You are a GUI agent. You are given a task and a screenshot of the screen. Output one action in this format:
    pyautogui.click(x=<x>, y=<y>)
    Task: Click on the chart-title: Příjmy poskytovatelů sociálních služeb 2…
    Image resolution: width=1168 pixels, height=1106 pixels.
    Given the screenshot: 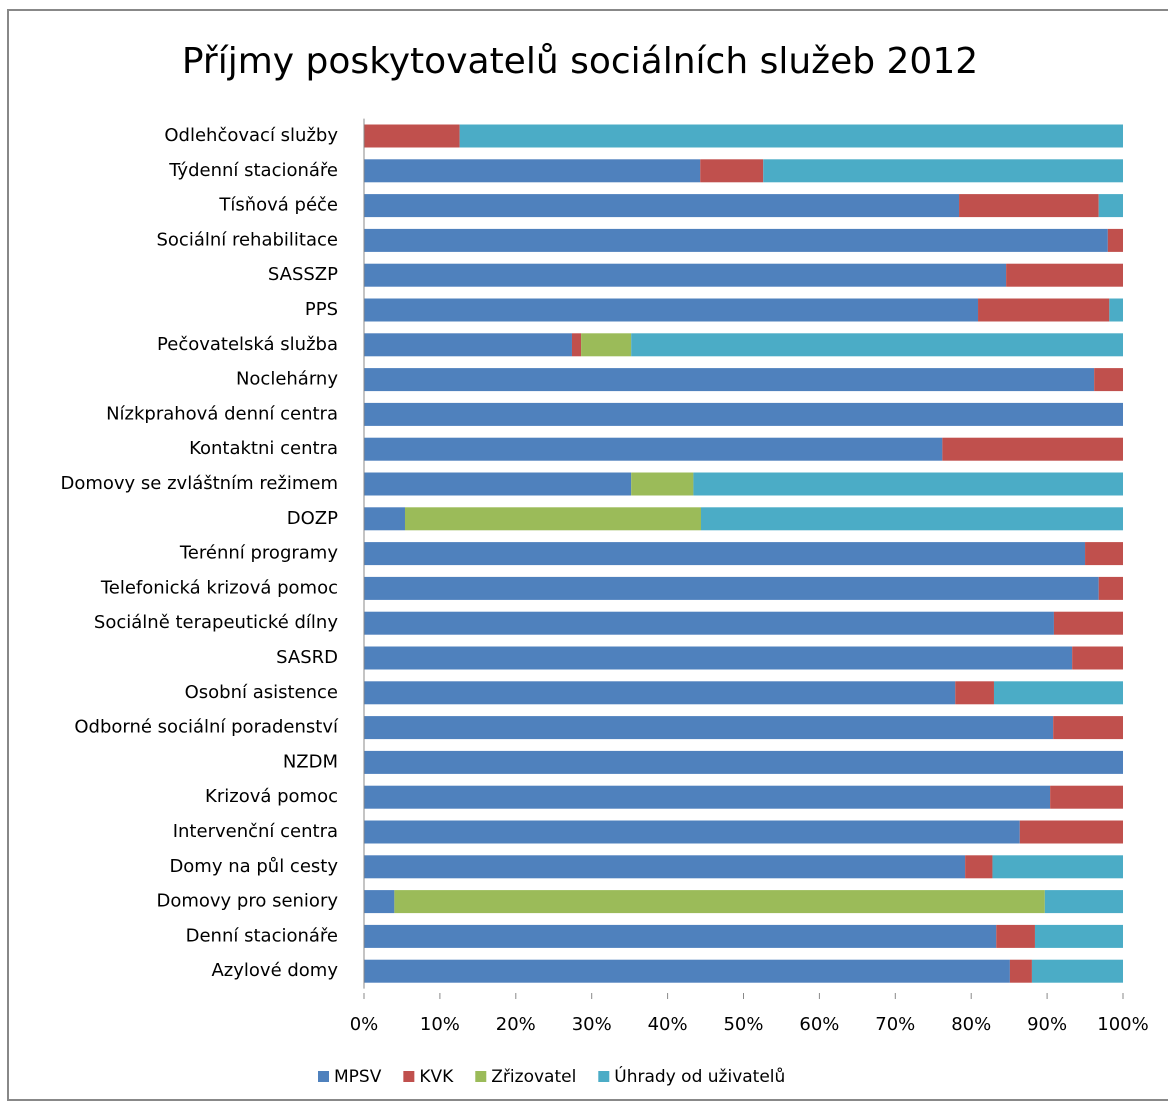 What is the action you would take?
    pyautogui.click(x=580, y=61)
    